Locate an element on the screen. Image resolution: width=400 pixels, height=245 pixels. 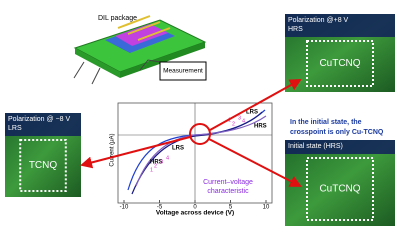
highlight-circle is located at coordinates (200, 134).